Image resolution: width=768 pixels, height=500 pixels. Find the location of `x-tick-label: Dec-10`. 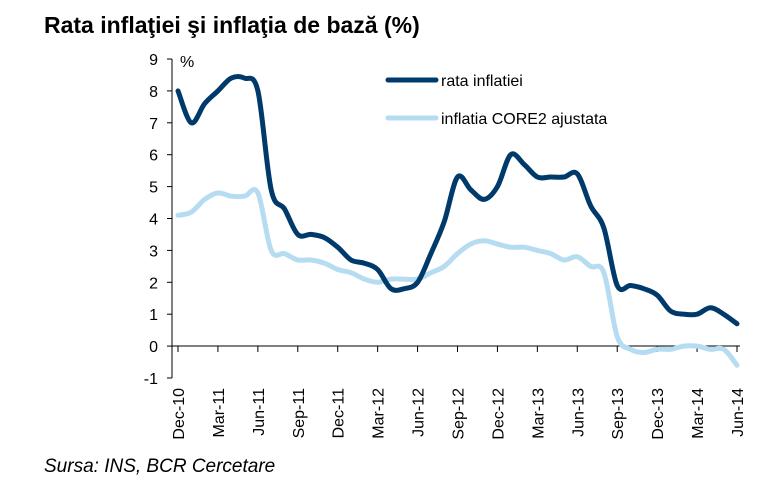

x-tick-label: Dec-10 is located at coordinates (179, 414).